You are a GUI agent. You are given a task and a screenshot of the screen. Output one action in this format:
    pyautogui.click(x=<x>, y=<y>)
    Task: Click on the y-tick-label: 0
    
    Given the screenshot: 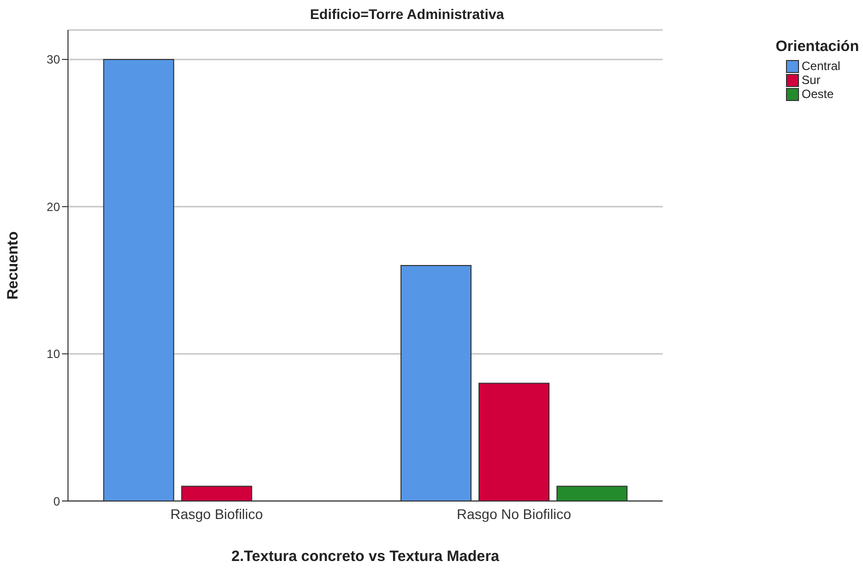 What is the action you would take?
    pyautogui.click(x=56, y=501)
    